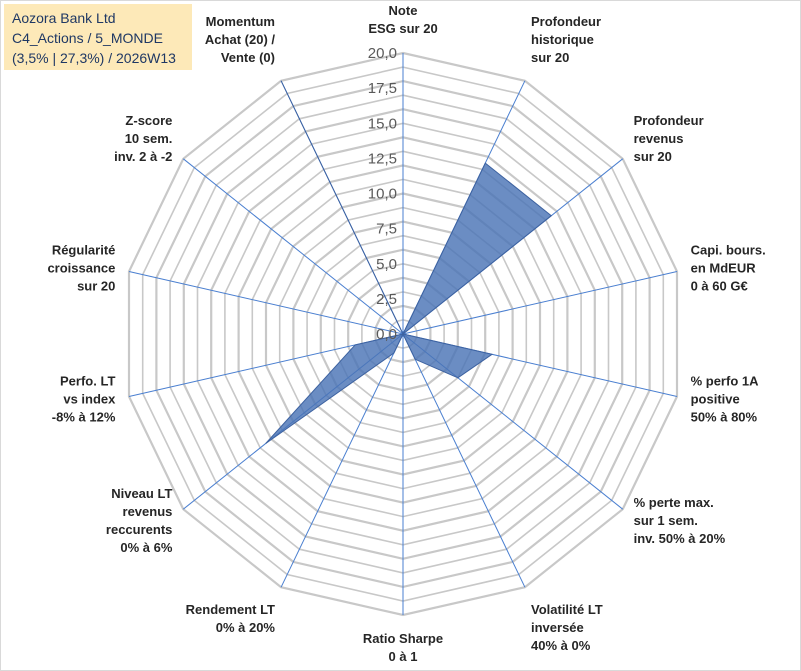 The width and height of the screenshot is (801, 671). I want to click on axis-category-label: % perfo 1A positive 50% à 80%, so click(725, 399).